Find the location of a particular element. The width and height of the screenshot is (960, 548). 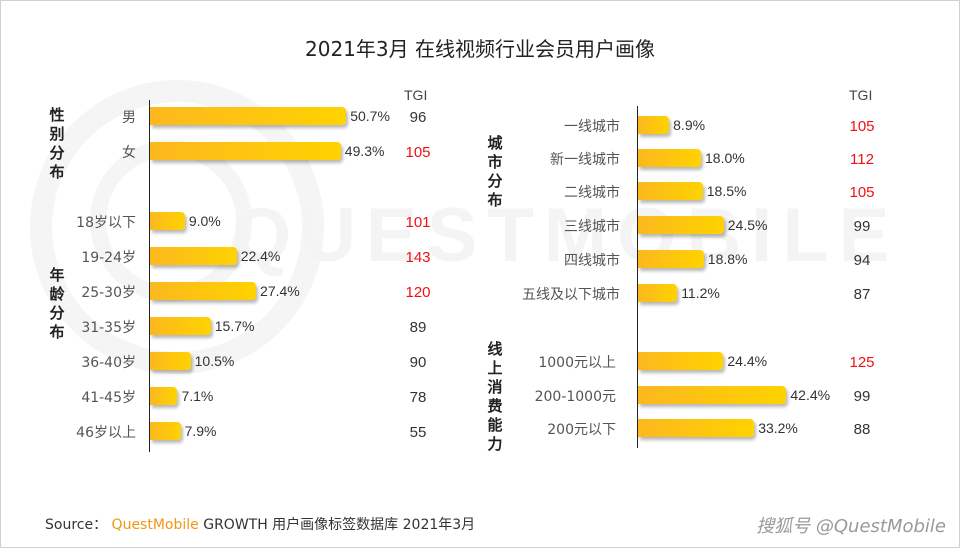

age-category-label: 18岁以下 is located at coordinates (106, 223).